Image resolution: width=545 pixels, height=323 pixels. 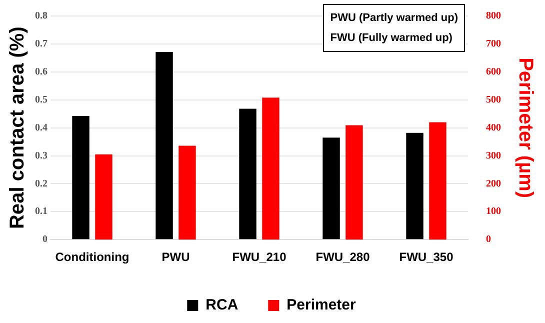 I want to click on y-tick-label: 0.2, so click(x=41, y=184).